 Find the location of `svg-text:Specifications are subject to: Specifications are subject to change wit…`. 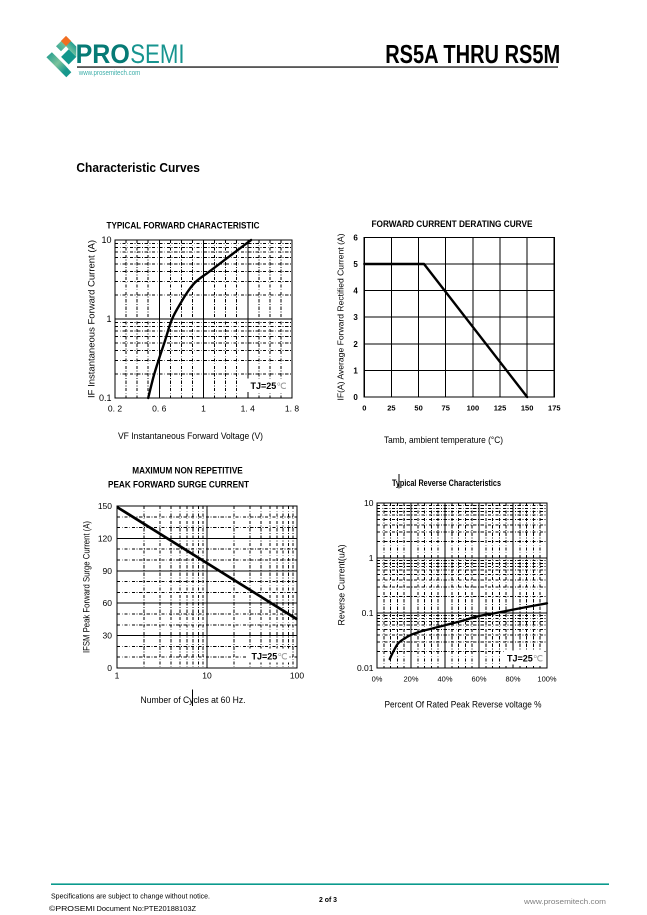

svg-text:Specifications are subject to: Specifications are subject to change wit… is located at coordinates (130, 895).